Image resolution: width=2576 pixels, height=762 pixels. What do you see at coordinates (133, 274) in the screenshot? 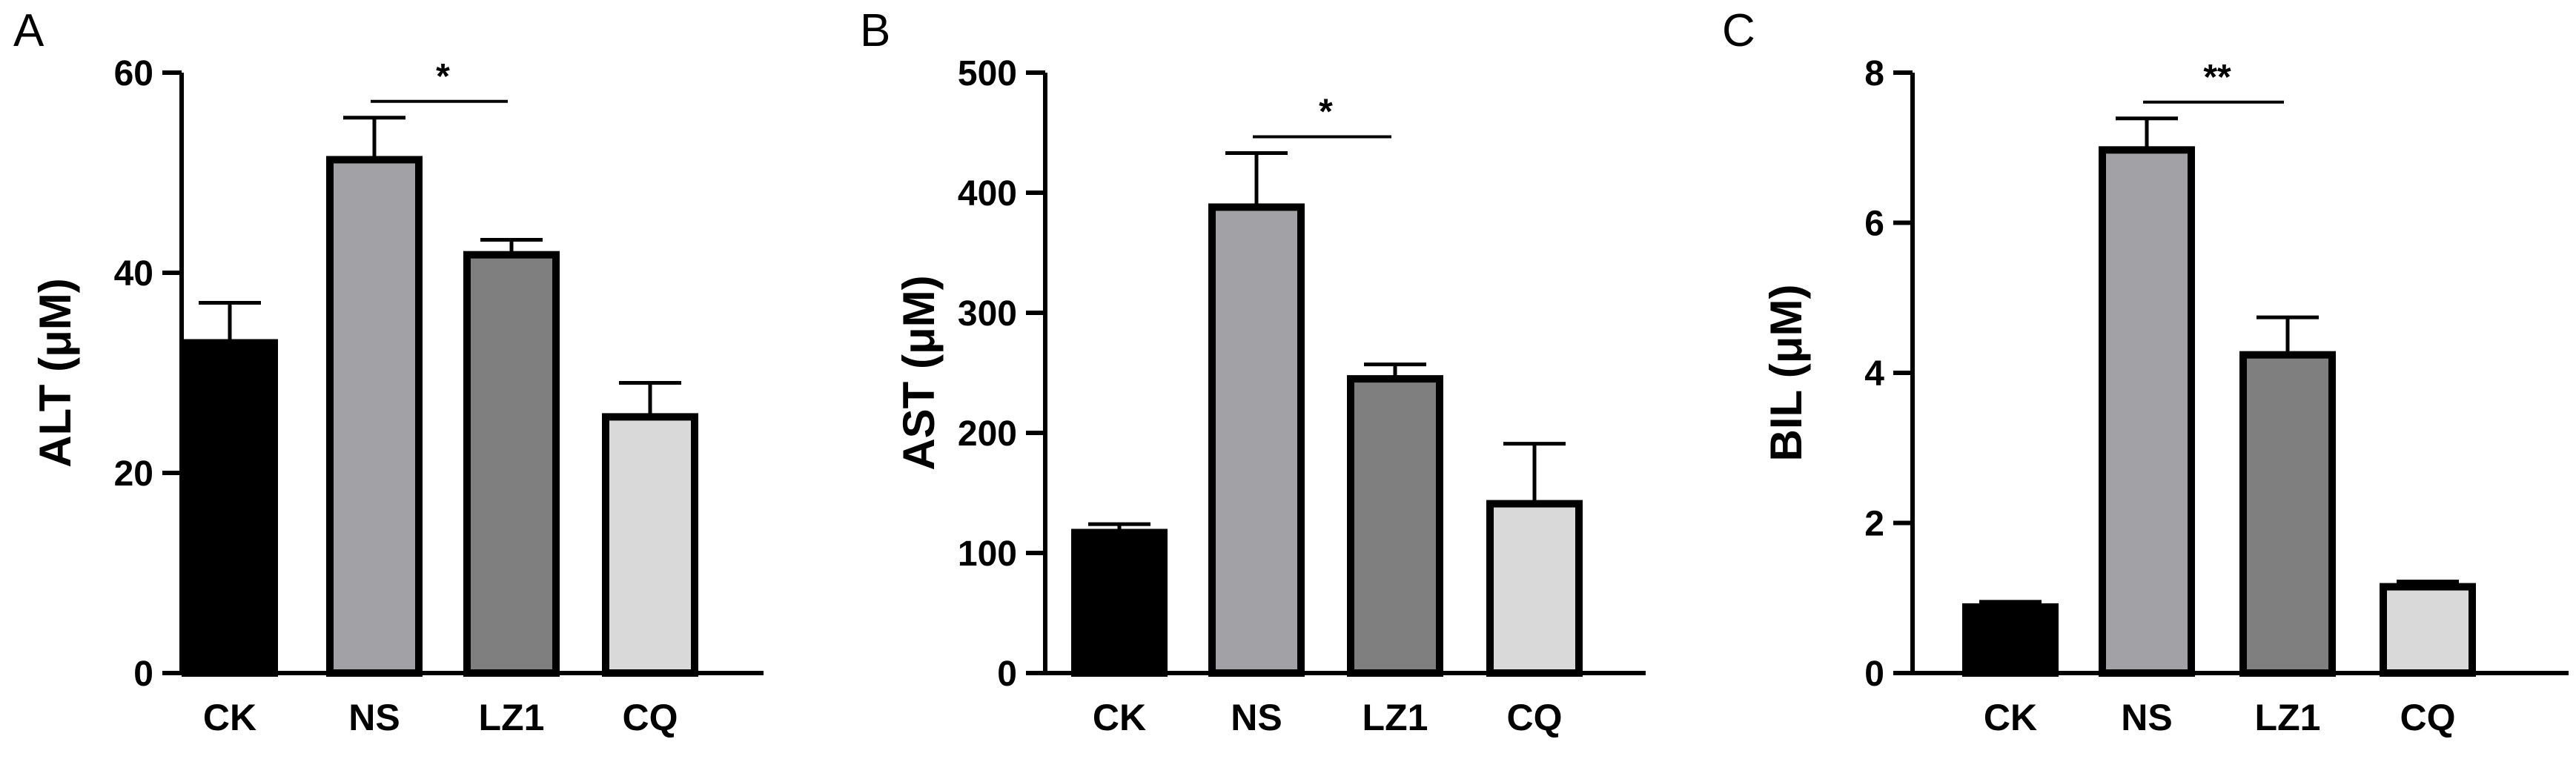
I see `y-tick-label: 40` at bounding box center [133, 274].